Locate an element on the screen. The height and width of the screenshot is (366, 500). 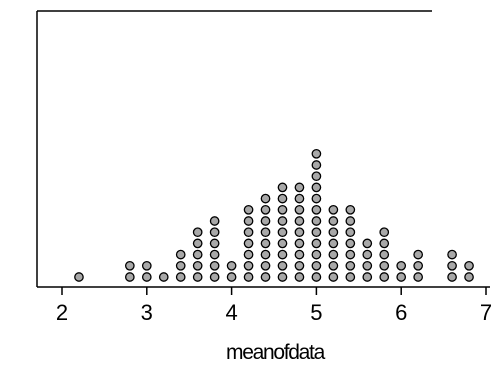
x-tick-label: 4 is located at coordinates (231, 312).